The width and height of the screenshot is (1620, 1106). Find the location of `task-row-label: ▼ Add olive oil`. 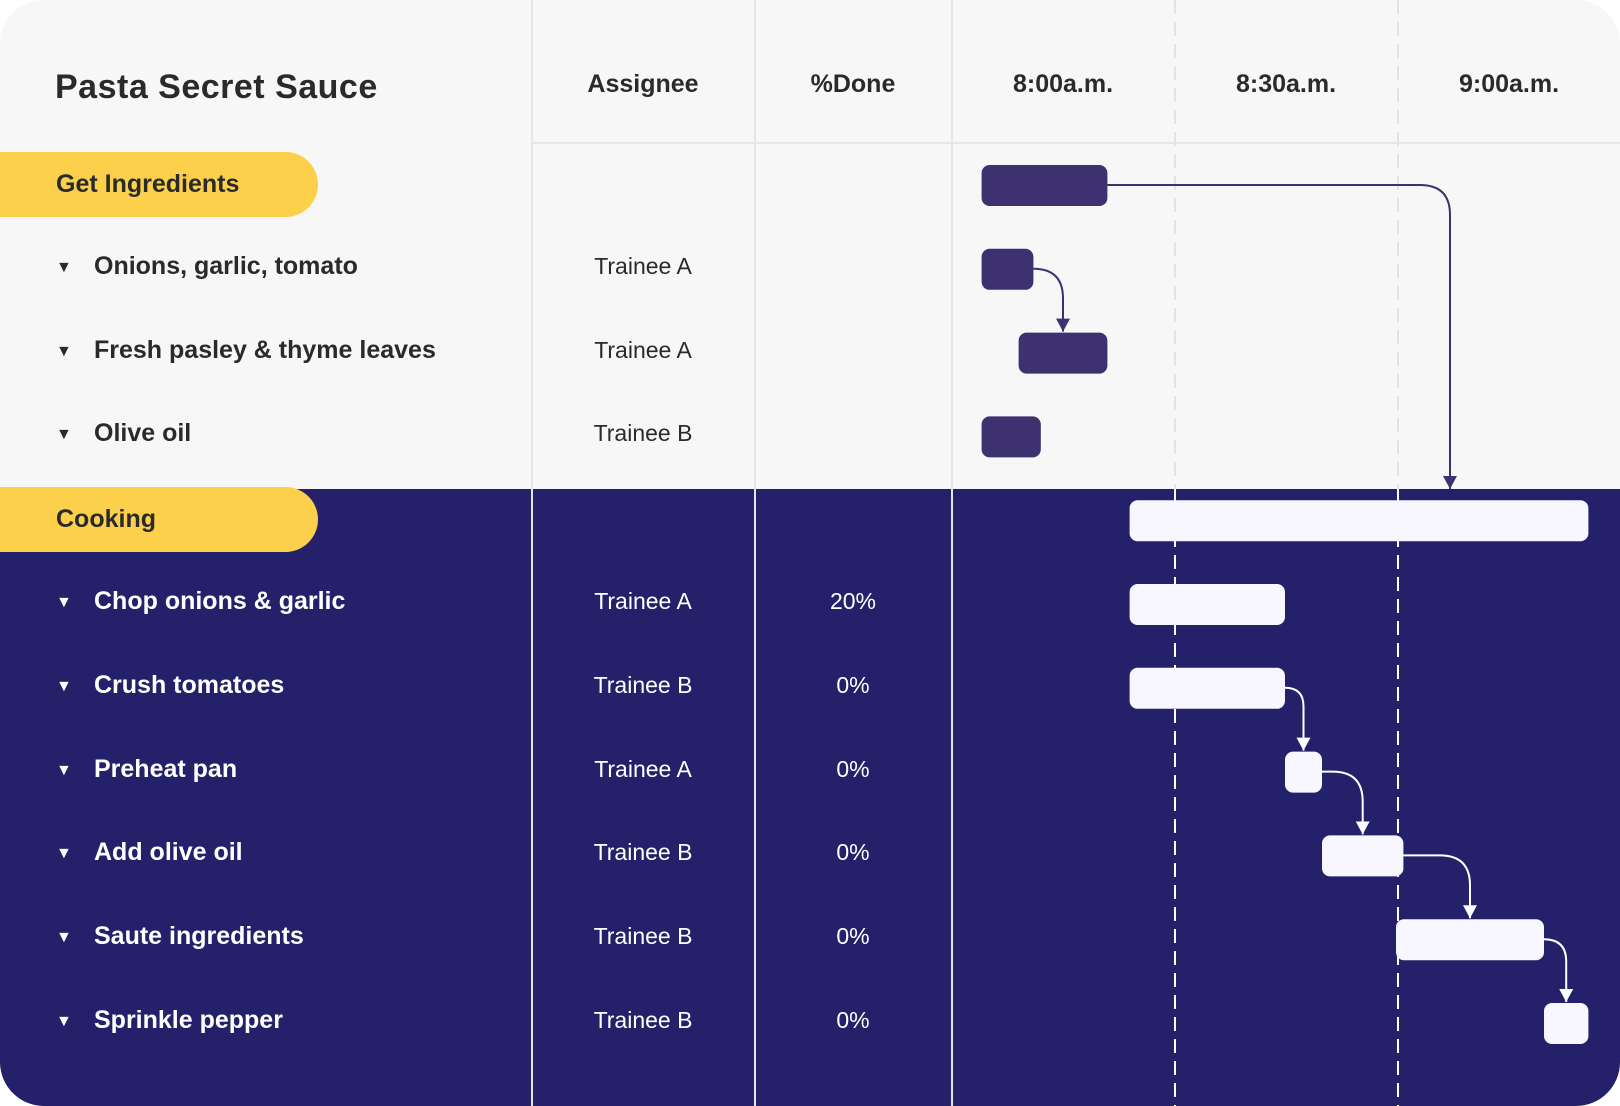

task-row-label: ▼ Add olive oil is located at coordinates (149, 852).